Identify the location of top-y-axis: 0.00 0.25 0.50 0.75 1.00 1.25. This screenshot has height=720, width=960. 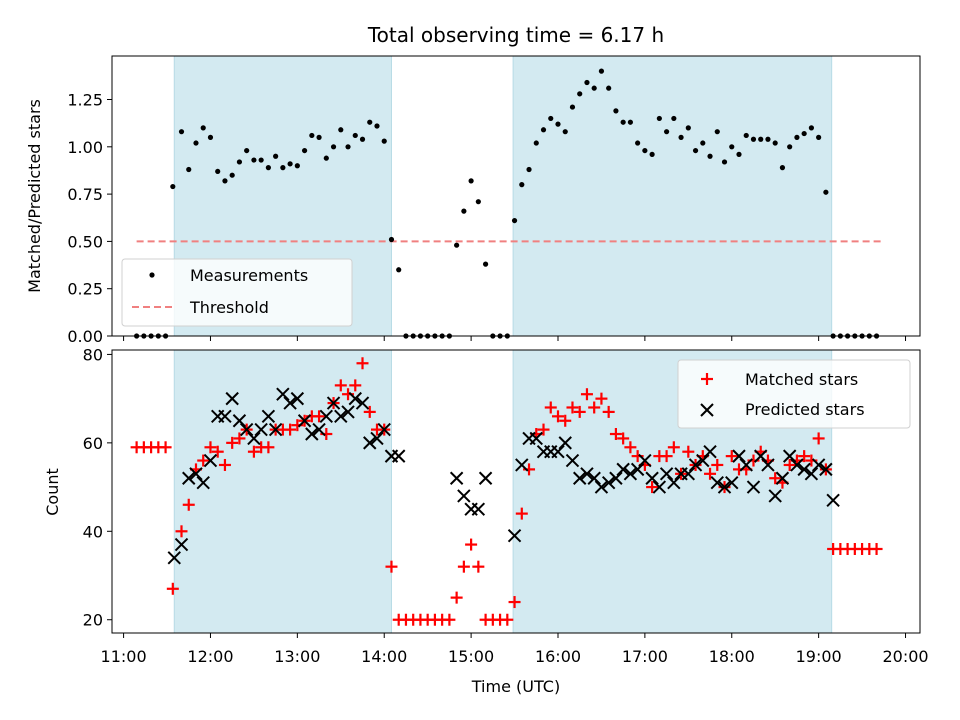
(89, 218).